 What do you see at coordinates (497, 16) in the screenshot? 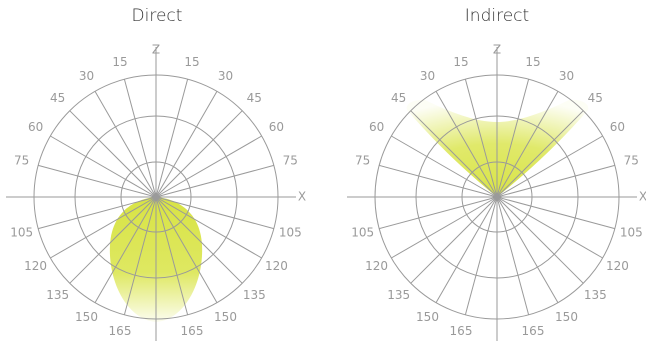
I see `indirect-title: Indirect` at bounding box center [497, 16].